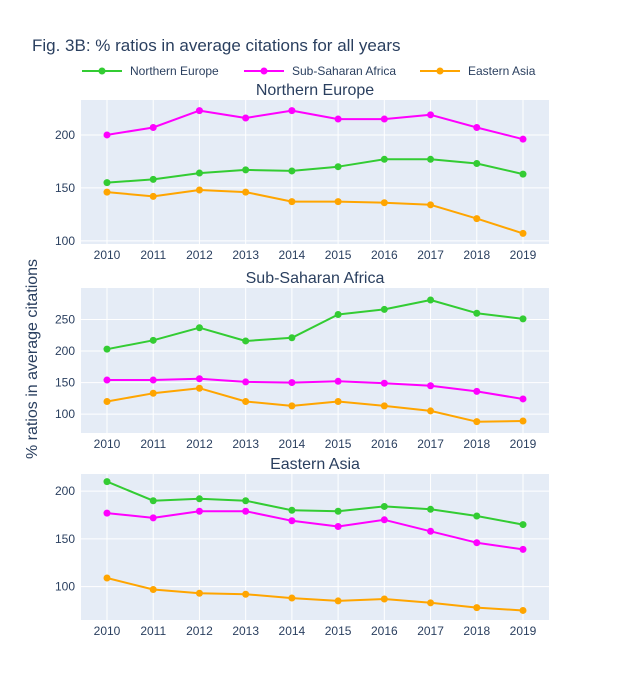 This screenshot has height=700, width=630. I want to click on x-tick-label: 2011, so click(153, 255).